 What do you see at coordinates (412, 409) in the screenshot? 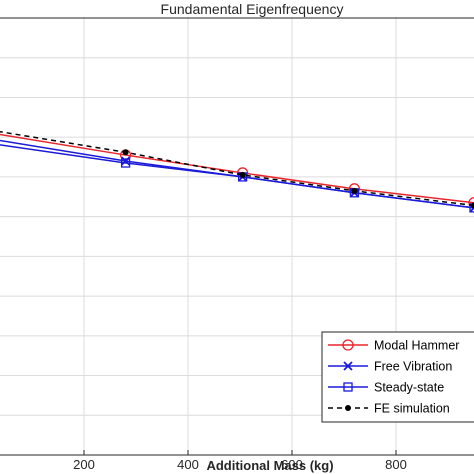
I see `legend-entry-label: FE simulation` at bounding box center [412, 409].